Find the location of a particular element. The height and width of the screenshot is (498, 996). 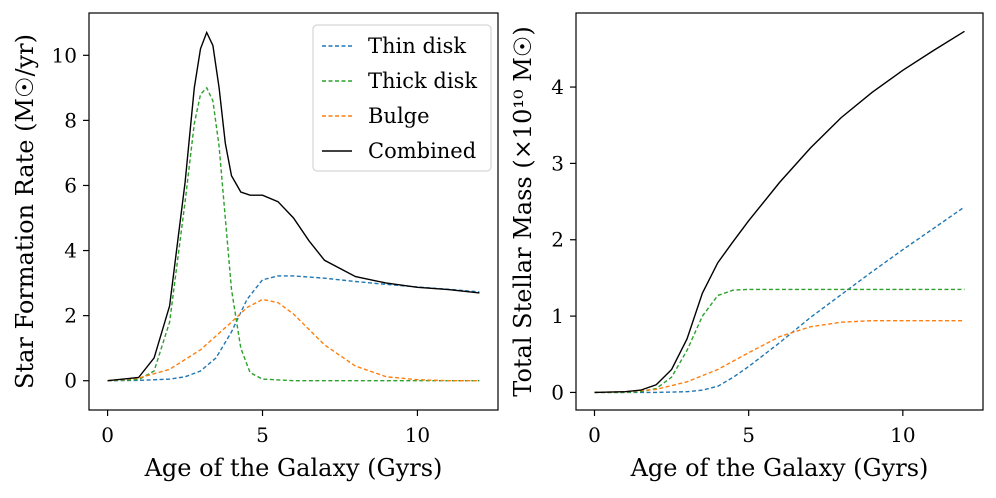

mass-series-thin-disk is located at coordinates (779, 300).